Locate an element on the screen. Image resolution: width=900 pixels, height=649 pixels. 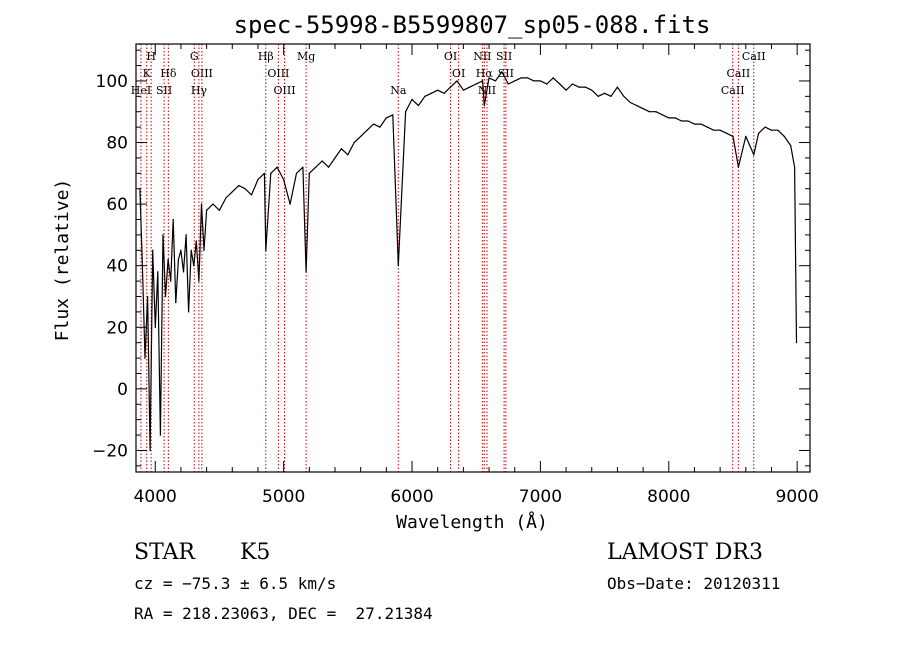
spectral-line-label-8: Hβ is located at coordinates (266, 56).